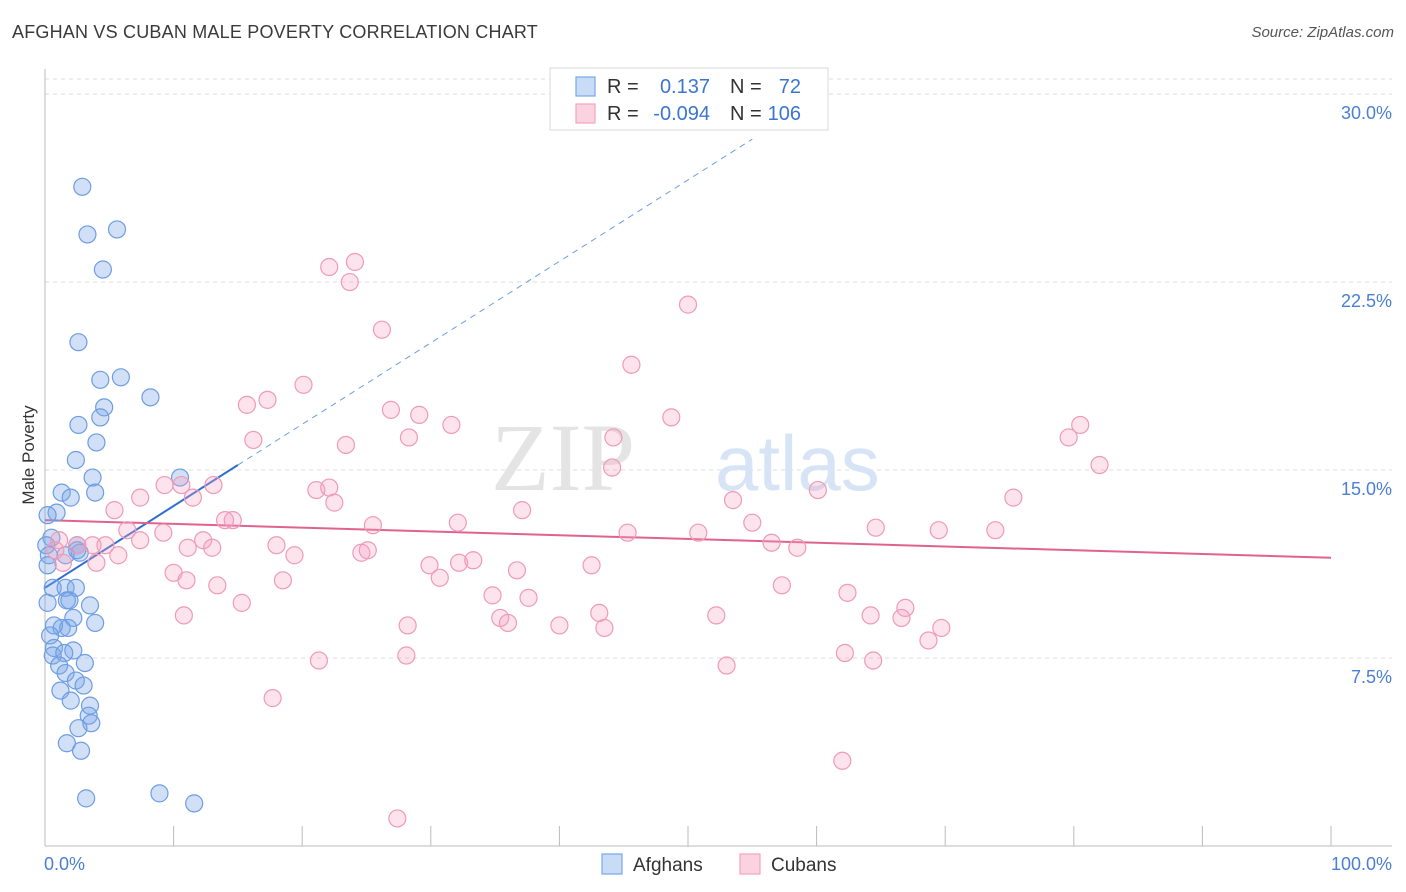 Image resolution: width=1406 pixels, height=892 pixels. What do you see at coordinates (495, 302) in the screenshot?
I see `trend-line-afghans-extension` at bounding box center [495, 302].